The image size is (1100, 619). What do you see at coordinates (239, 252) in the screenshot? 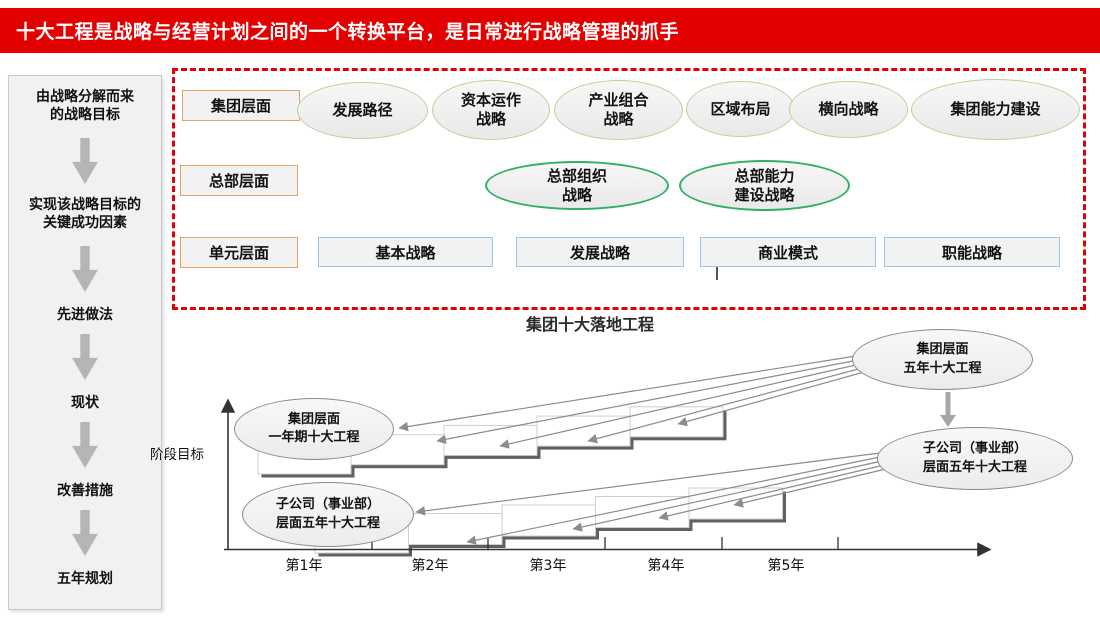
I see `level-label-unit: 单元层面` at bounding box center [239, 252].